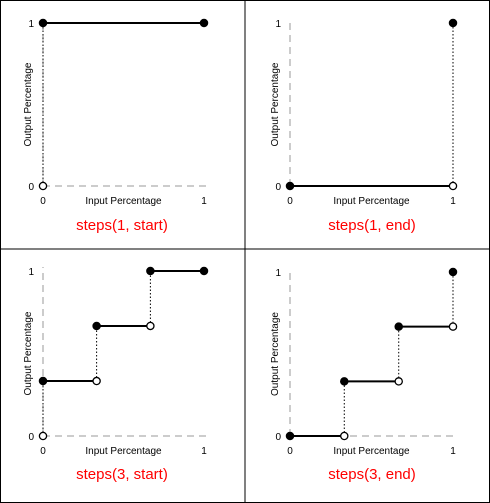 The height and width of the screenshot is (503, 490). Describe the element at coordinates (372, 474) in the screenshot. I see `chart-caption: steps(3, end)` at that location.